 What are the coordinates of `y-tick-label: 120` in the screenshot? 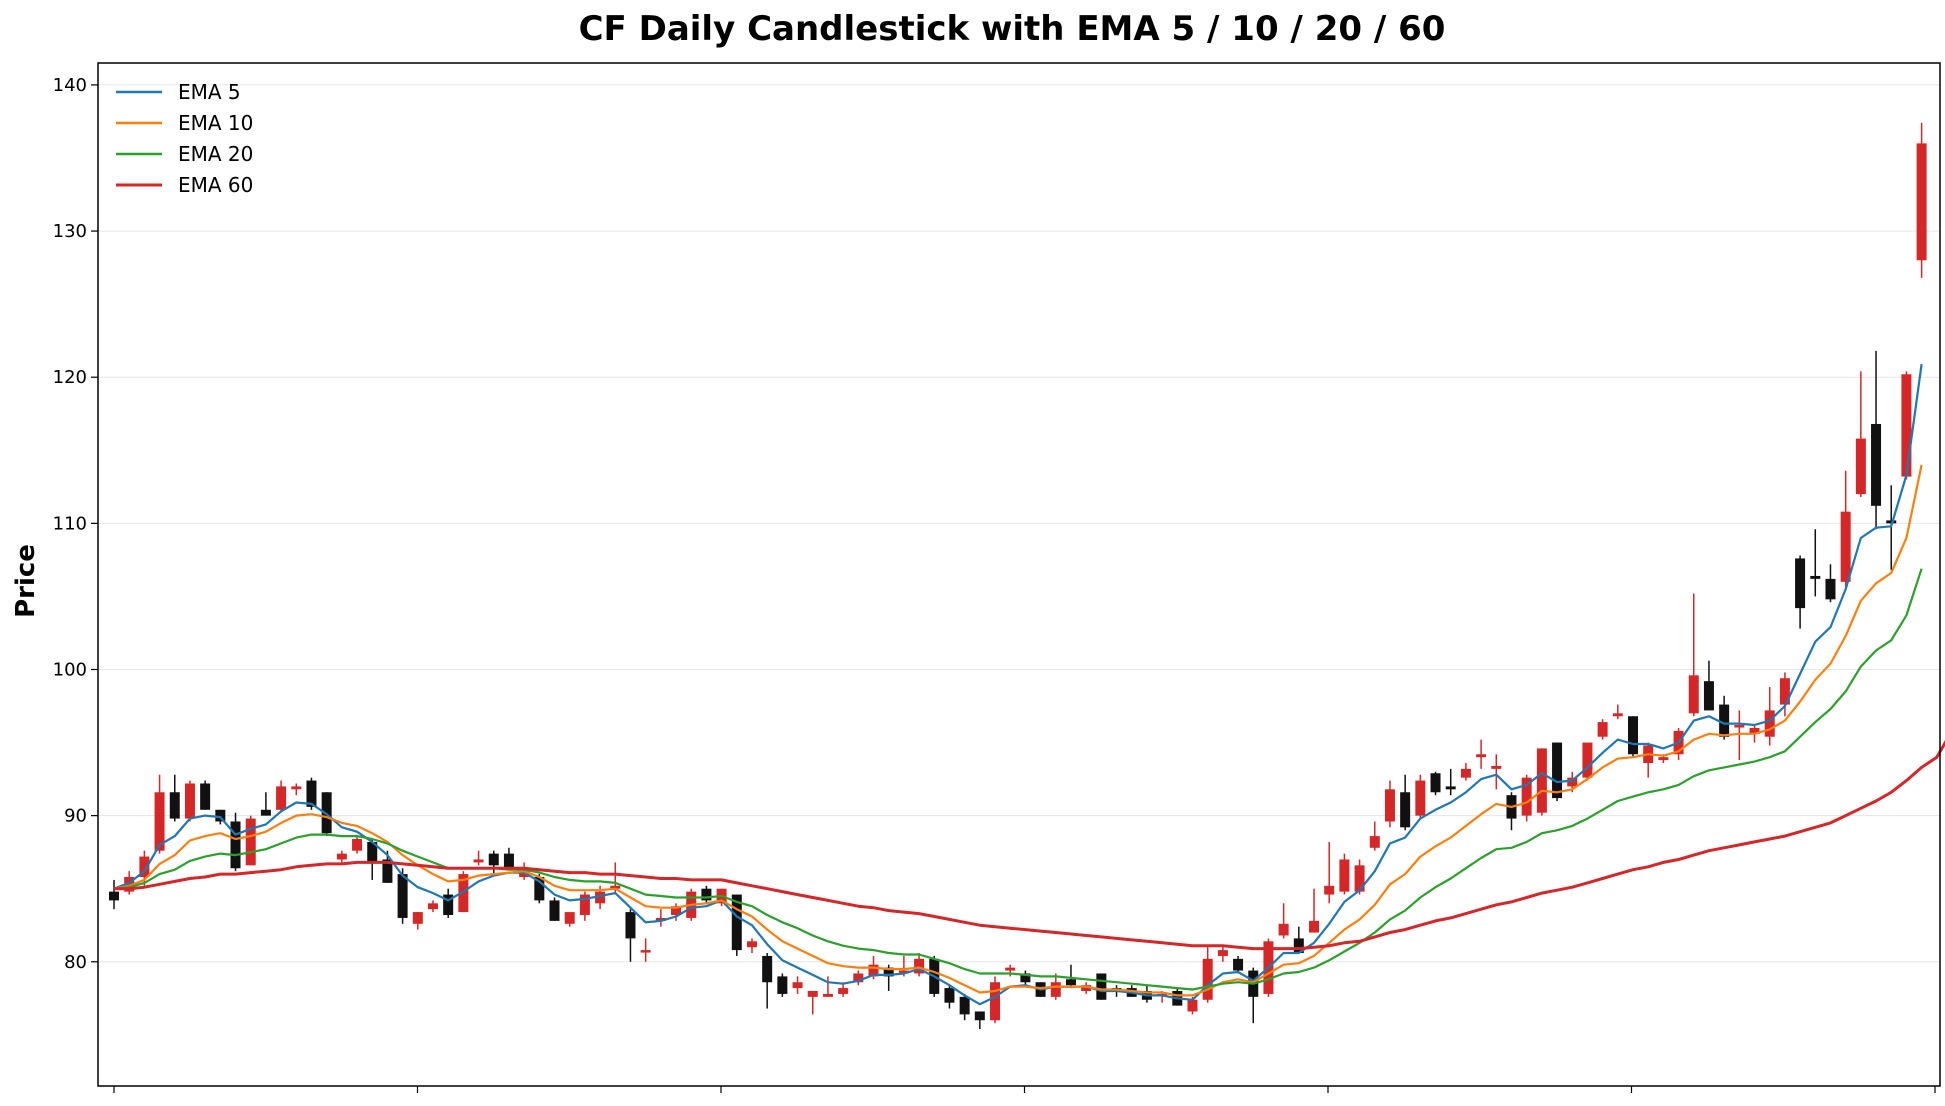 It's located at (70, 377).